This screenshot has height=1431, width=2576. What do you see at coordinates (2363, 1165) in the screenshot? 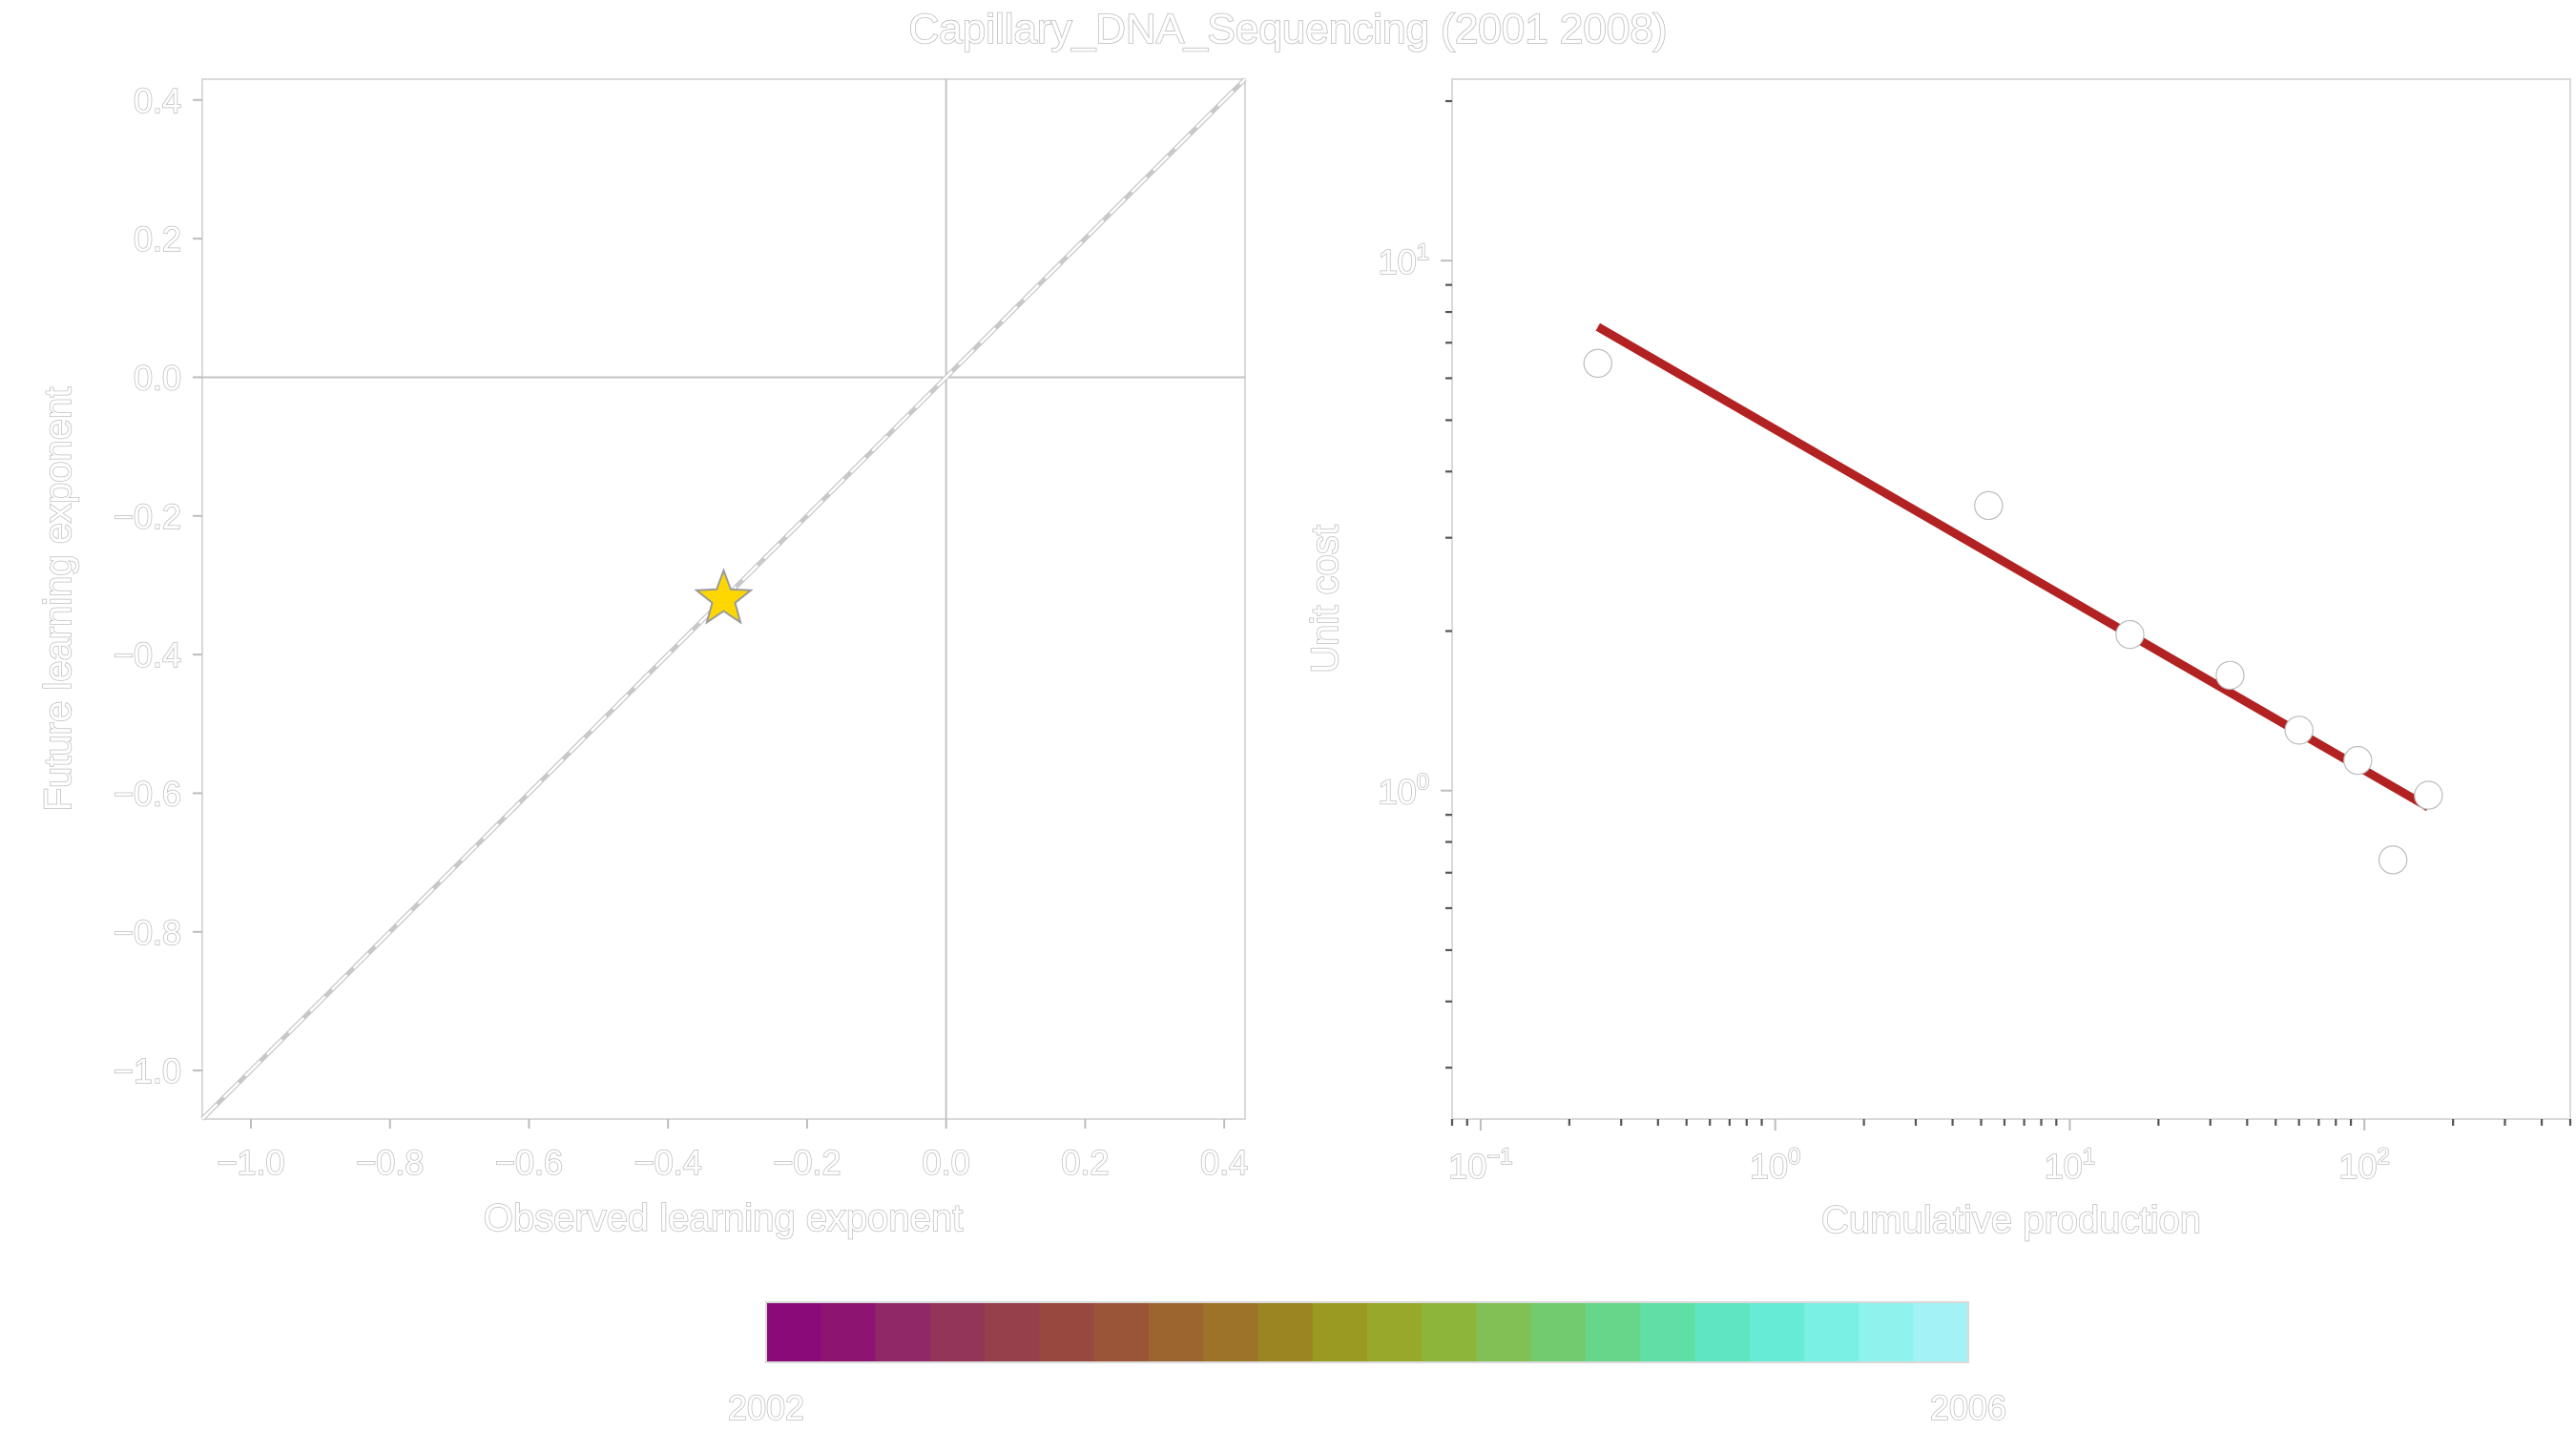
I see `right-x-tick-label: 10²` at bounding box center [2363, 1165].